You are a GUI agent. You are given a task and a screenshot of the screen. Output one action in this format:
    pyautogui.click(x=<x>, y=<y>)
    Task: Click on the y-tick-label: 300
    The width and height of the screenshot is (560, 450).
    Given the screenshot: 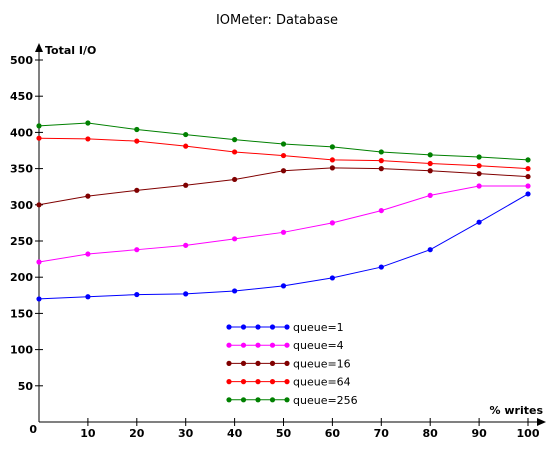 What is the action you would take?
    pyautogui.click(x=21, y=205)
    